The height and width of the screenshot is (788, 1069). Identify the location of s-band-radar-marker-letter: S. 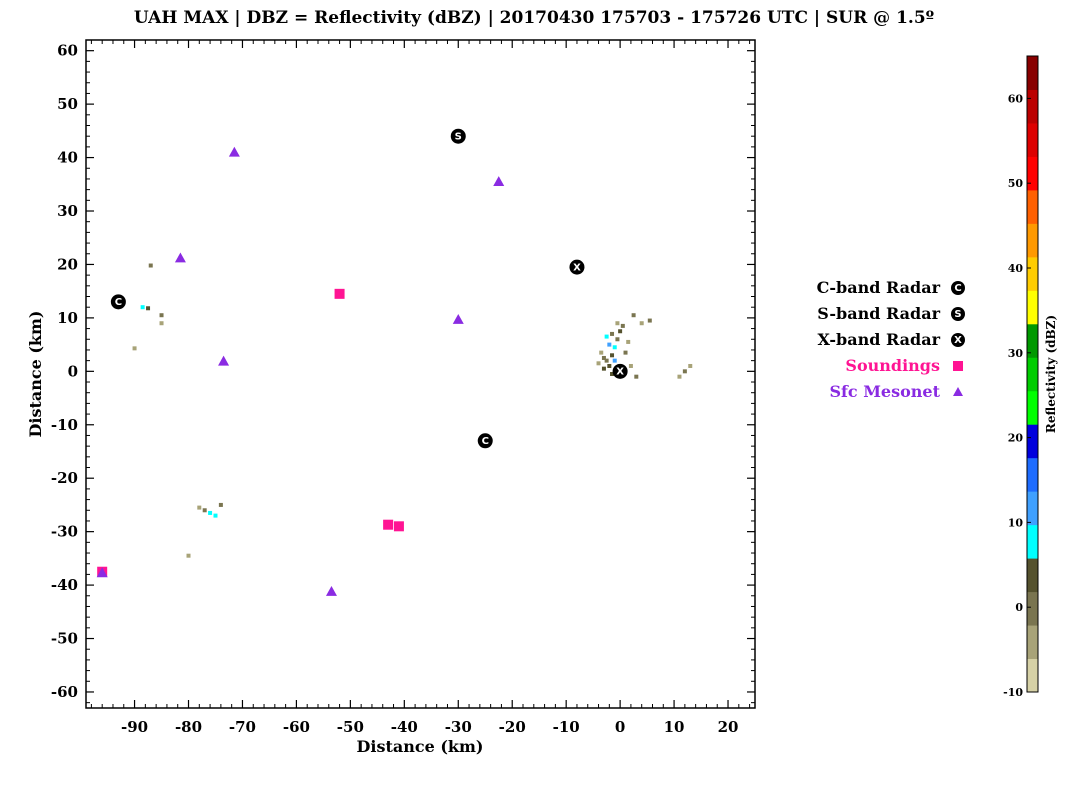
(458, 136).